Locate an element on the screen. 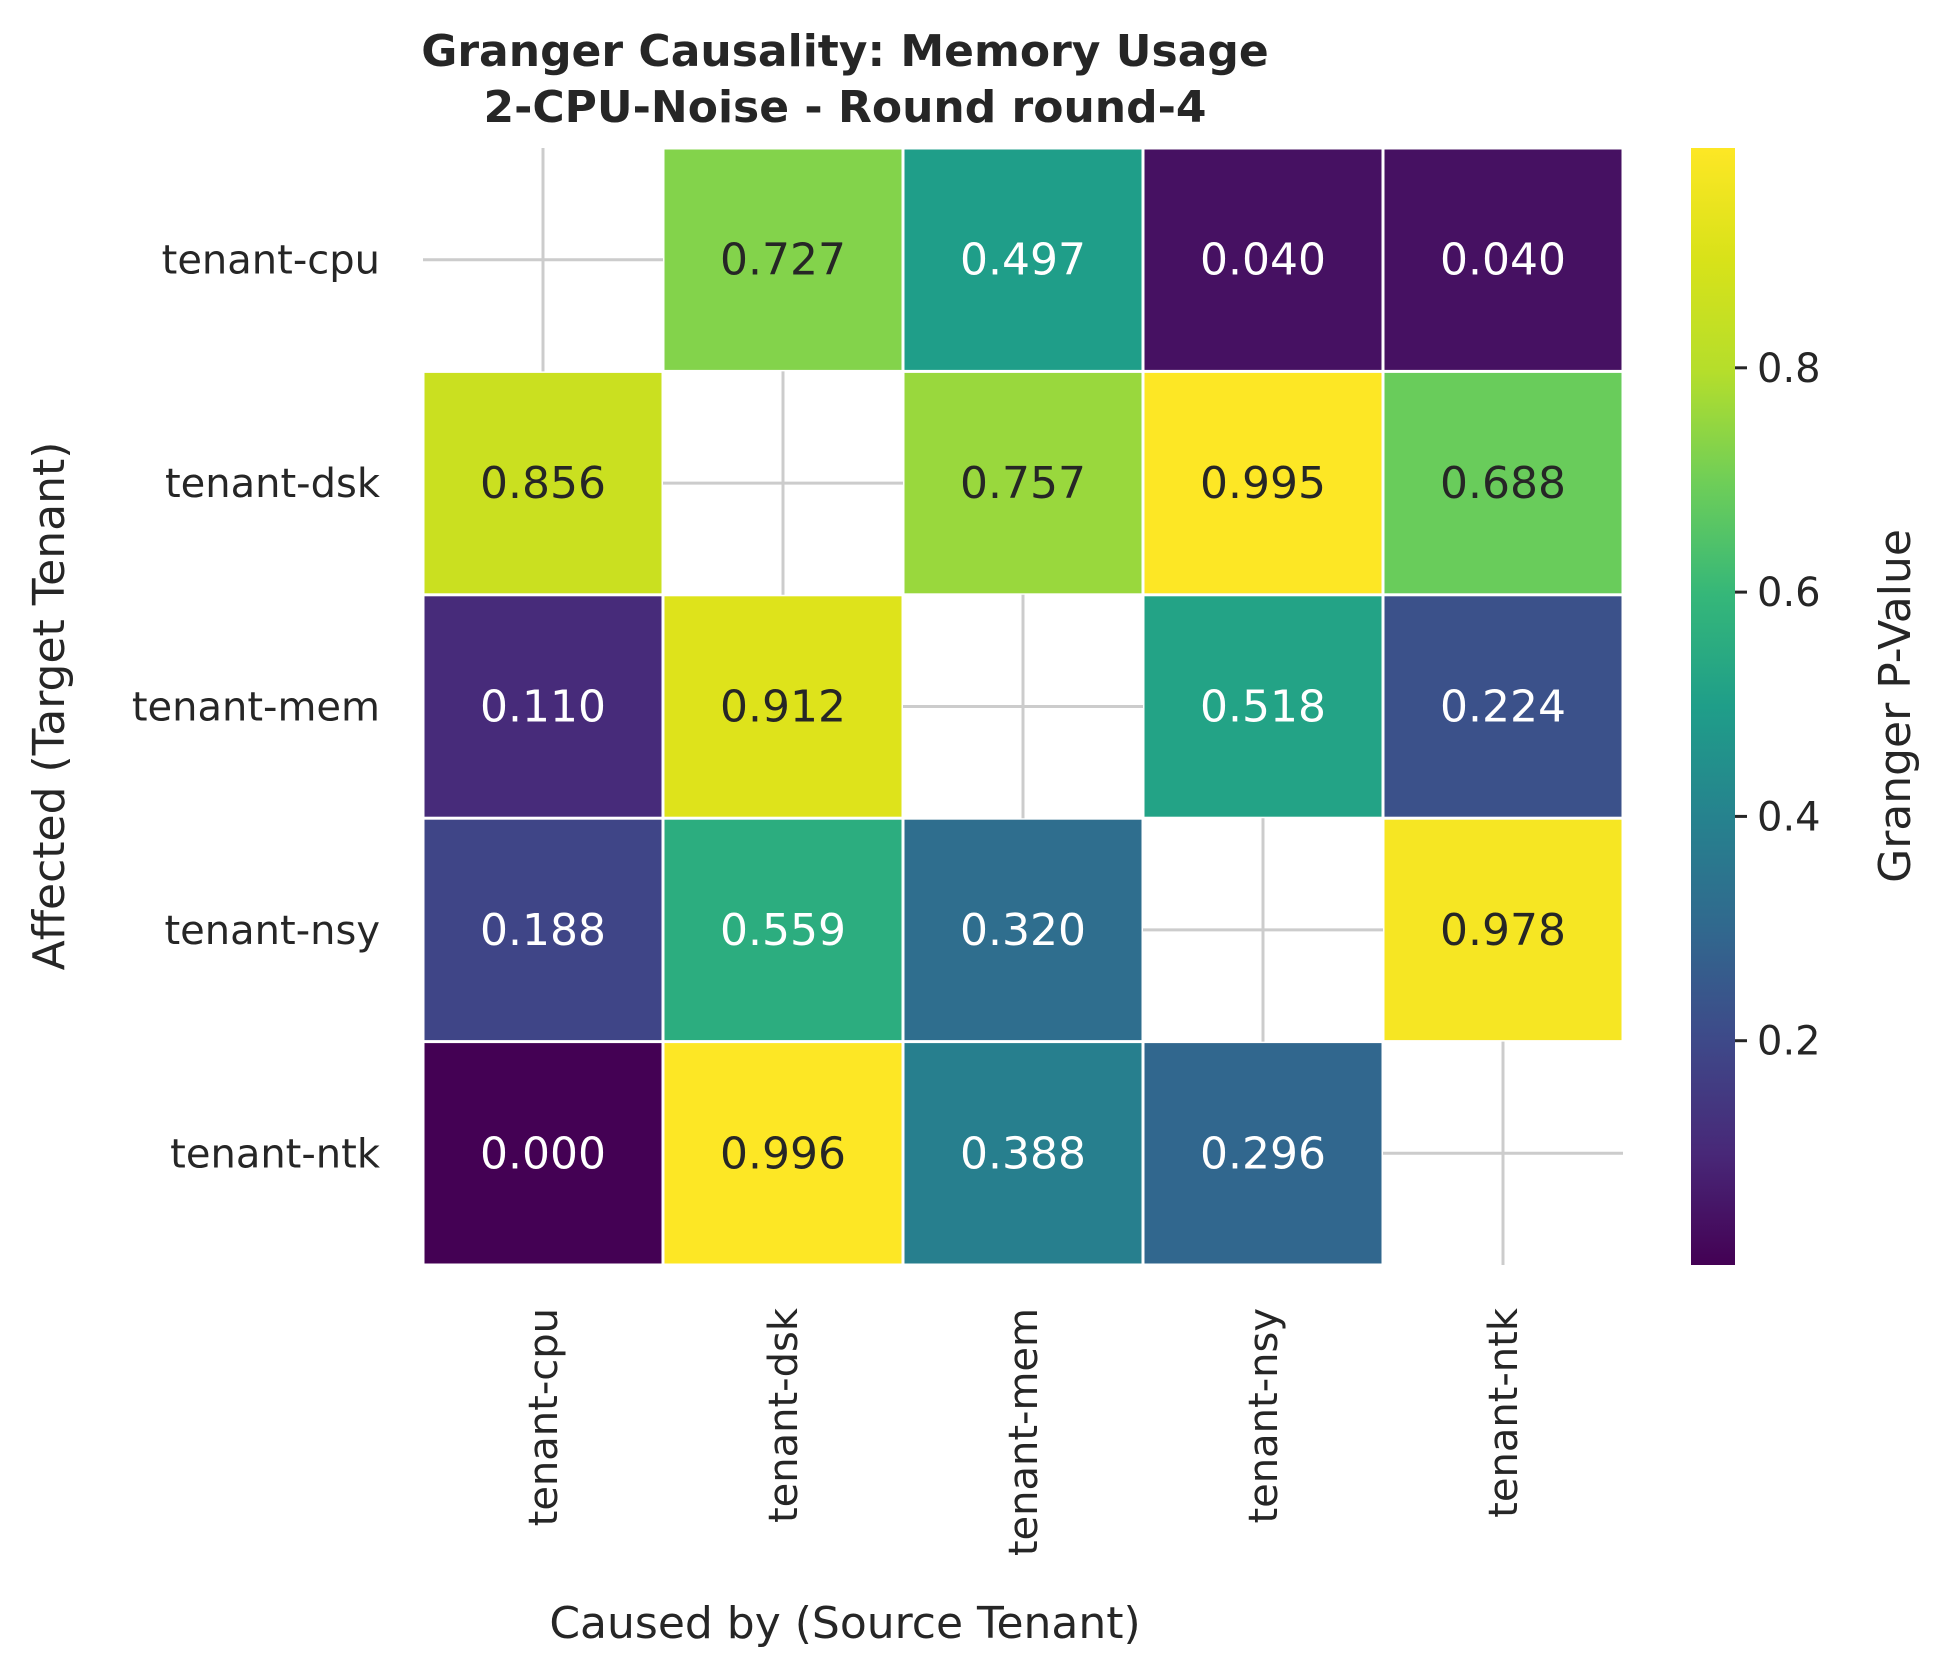 The height and width of the screenshot is (1676, 1946). y-tick-label: tenant-mem is located at coordinates (256, 708).